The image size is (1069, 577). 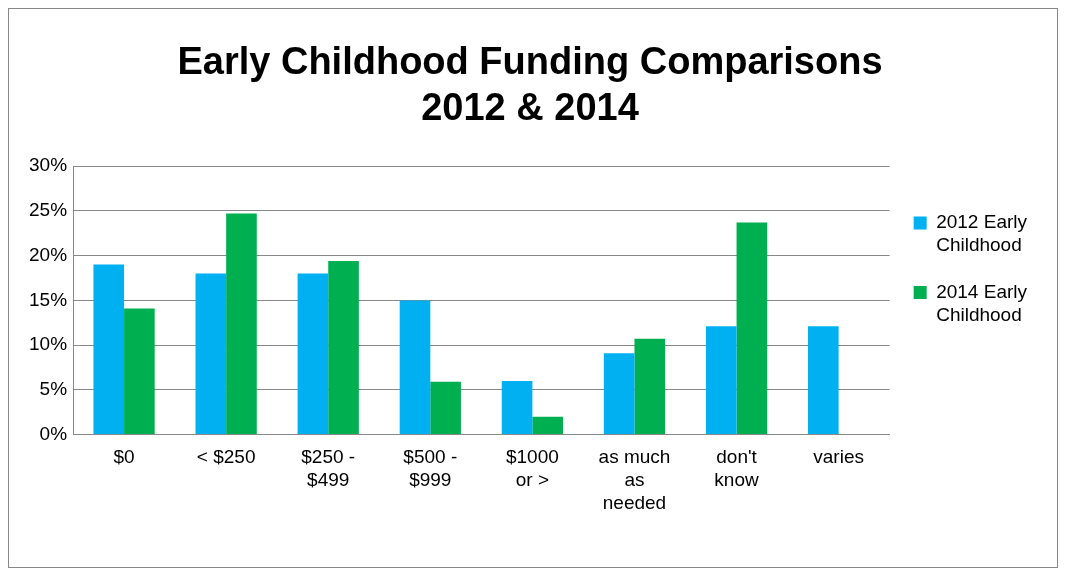 What do you see at coordinates (48, 254) in the screenshot?
I see `y-tick-label: 20%` at bounding box center [48, 254].